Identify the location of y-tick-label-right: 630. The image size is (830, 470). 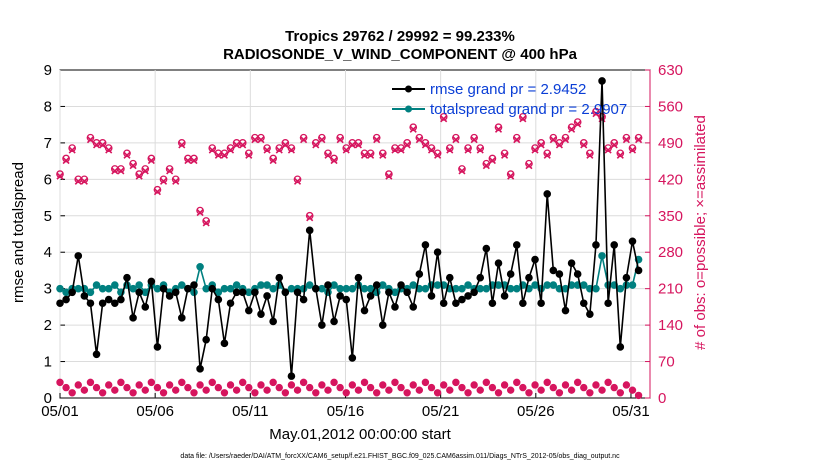
(670, 70).